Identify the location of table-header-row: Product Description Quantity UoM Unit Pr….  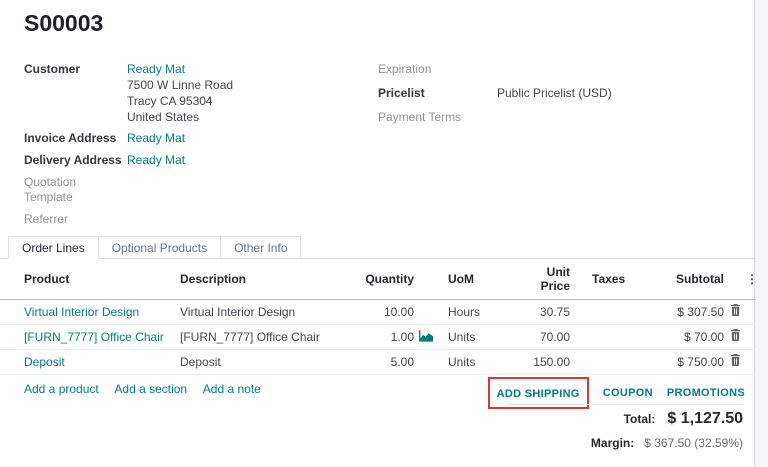
(379, 280).